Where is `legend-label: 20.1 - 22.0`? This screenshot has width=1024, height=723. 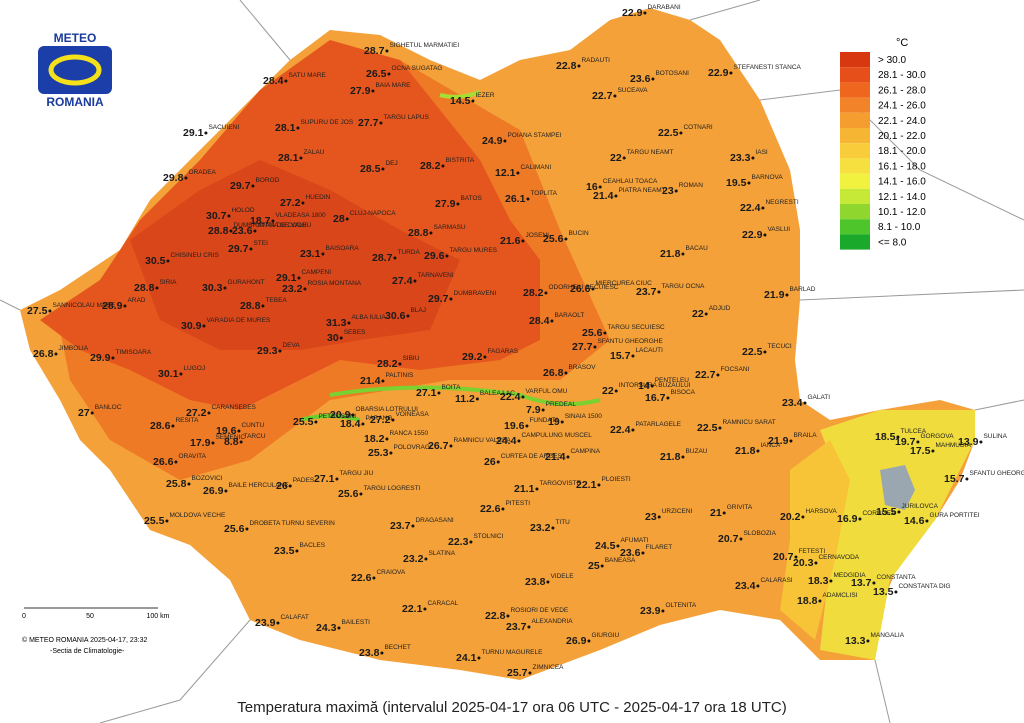
legend-label: 20.1 - 22.0 is located at coordinates (902, 136).